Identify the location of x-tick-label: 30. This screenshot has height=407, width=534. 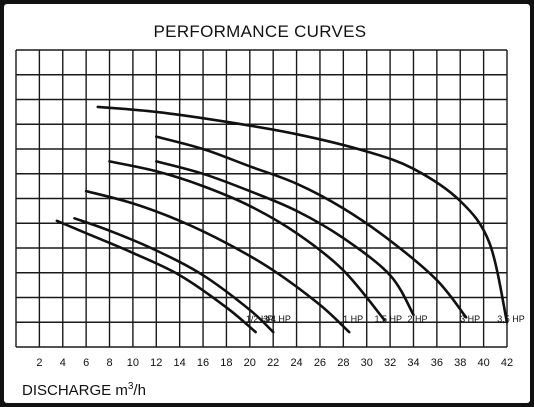
(367, 363).